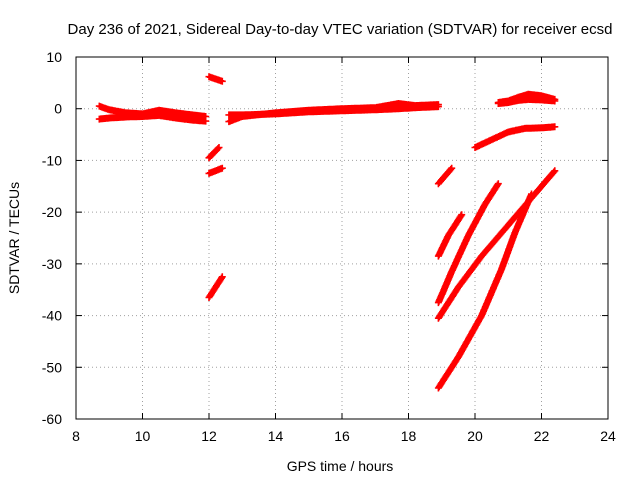 This screenshot has height=480, width=640. Describe the element at coordinates (52, 212) in the screenshot. I see `y-tick-label: -20` at that location.